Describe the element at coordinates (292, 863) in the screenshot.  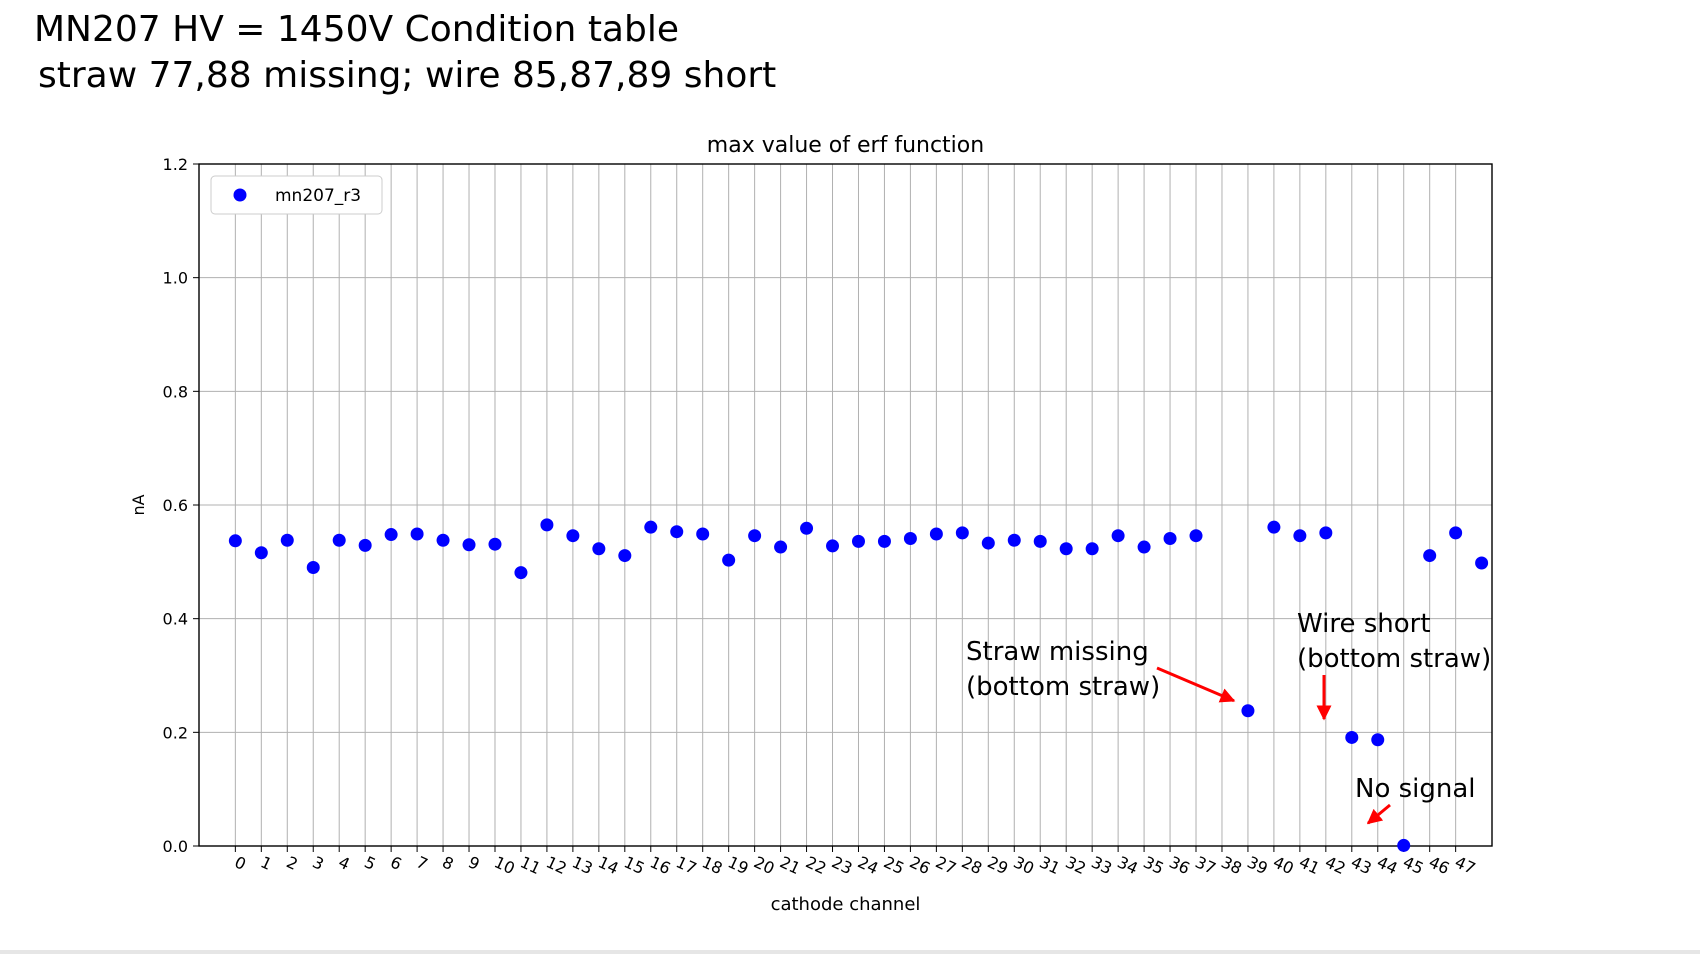
I see `x-tick-label: 2` at that location.